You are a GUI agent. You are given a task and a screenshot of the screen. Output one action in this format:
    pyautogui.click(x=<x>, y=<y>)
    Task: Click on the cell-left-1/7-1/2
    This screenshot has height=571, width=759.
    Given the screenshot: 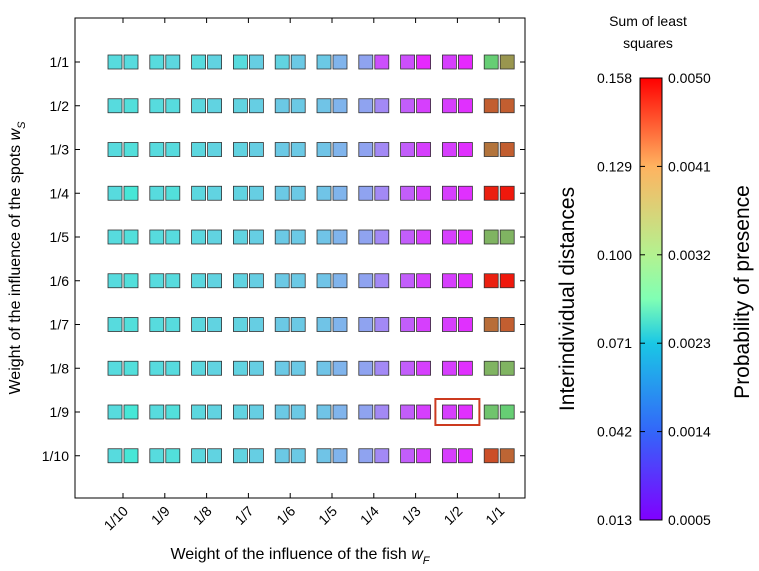 What is the action you would take?
    pyautogui.click(x=449, y=324)
    